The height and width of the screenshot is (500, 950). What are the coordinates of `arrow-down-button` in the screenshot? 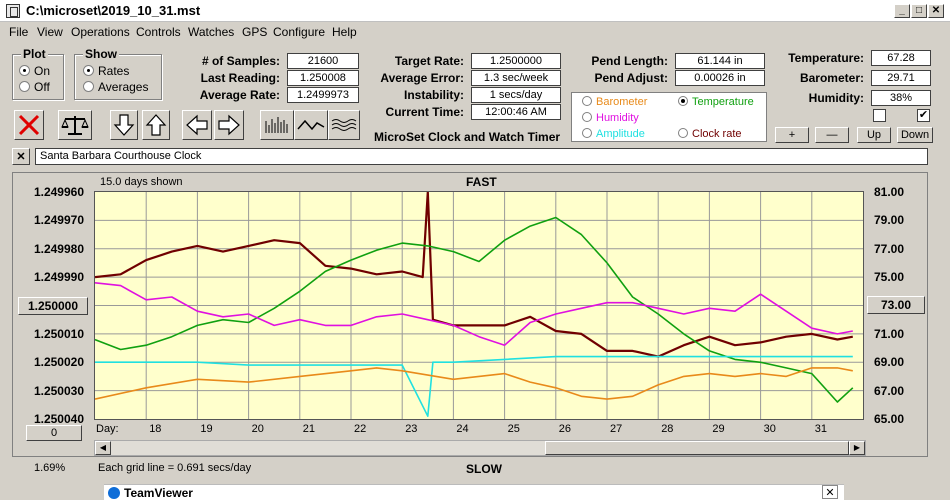 It's located at (124, 125).